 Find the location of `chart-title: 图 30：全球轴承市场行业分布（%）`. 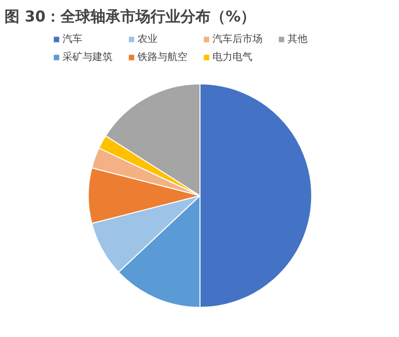

chart-title: 图 30：全球轴承市场行业分布（%） is located at coordinates (130, 17).